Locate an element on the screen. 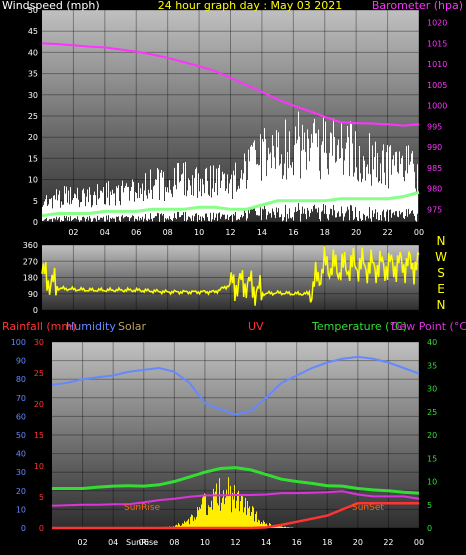  barometer-tick-label: 990 is located at coordinates (434, 147).